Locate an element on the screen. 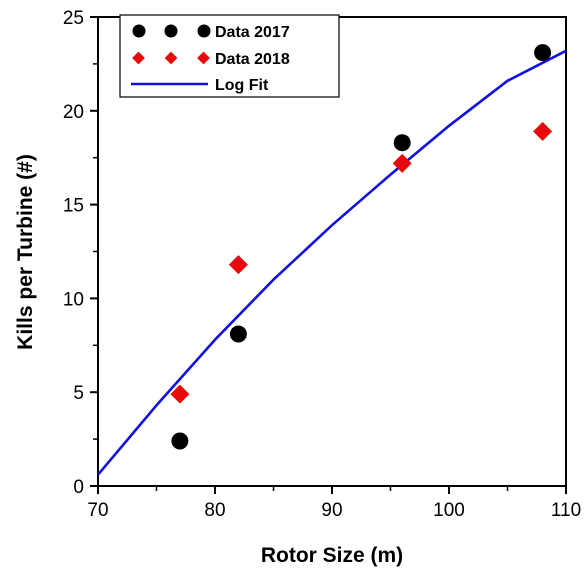  y-axis-title: Kills per Turbine (#) is located at coordinates (25, 252).